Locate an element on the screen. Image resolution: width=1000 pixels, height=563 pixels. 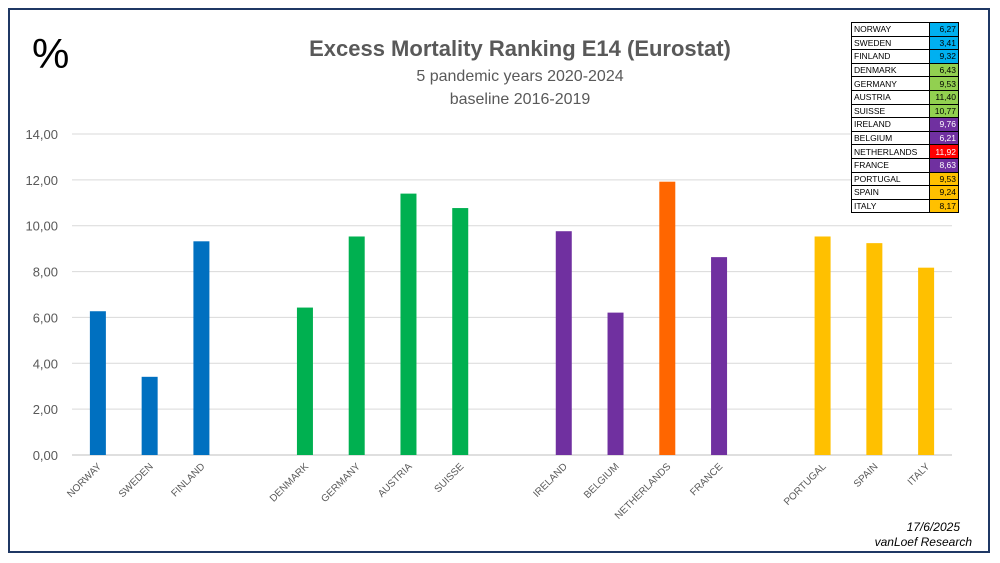
bar-italy is located at coordinates (926, 361).